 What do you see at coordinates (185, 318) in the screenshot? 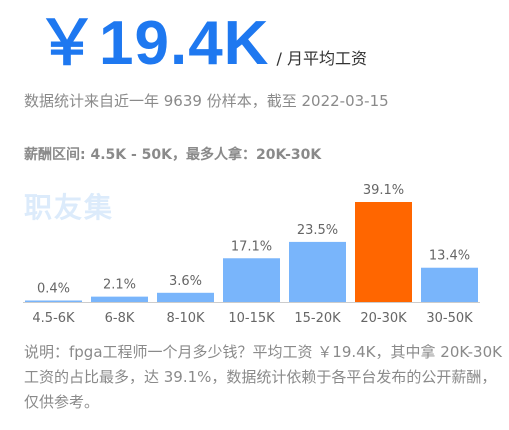
I see `x-tick-label: 8-10K` at bounding box center [185, 318].